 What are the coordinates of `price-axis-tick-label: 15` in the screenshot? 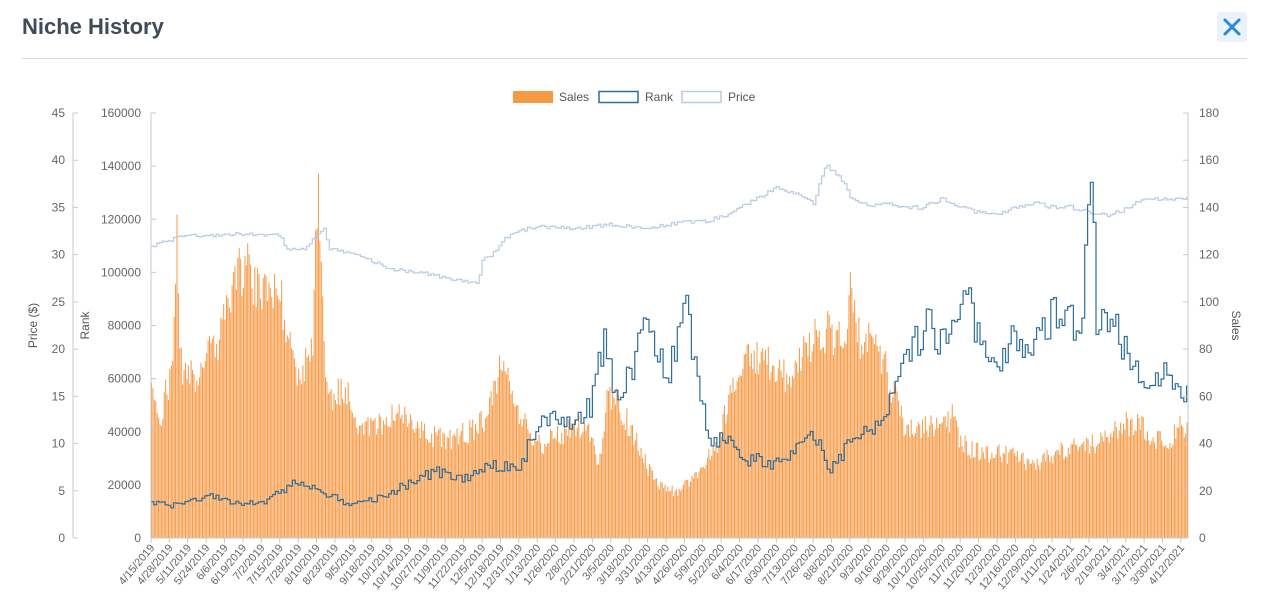 It's located at (59, 396).